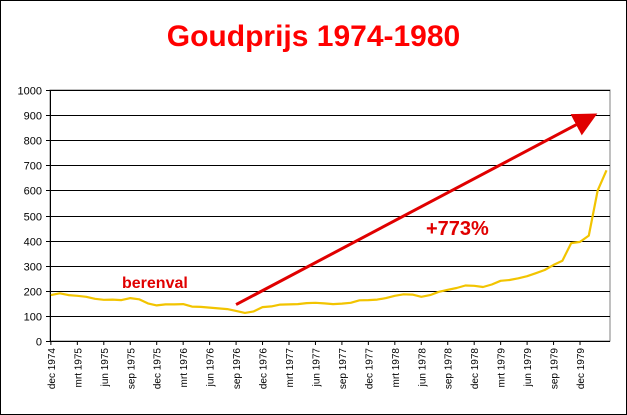  Describe the element at coordinates (237, 369) in the screenshot. I see `x-tick-label: sep 1976` at that location.